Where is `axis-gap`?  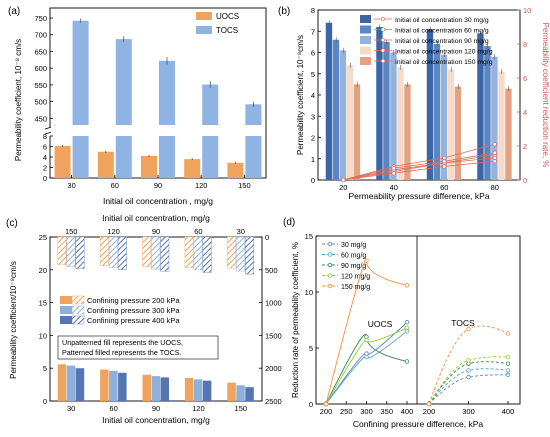
axis-gap is located at coordinates (158, 130).